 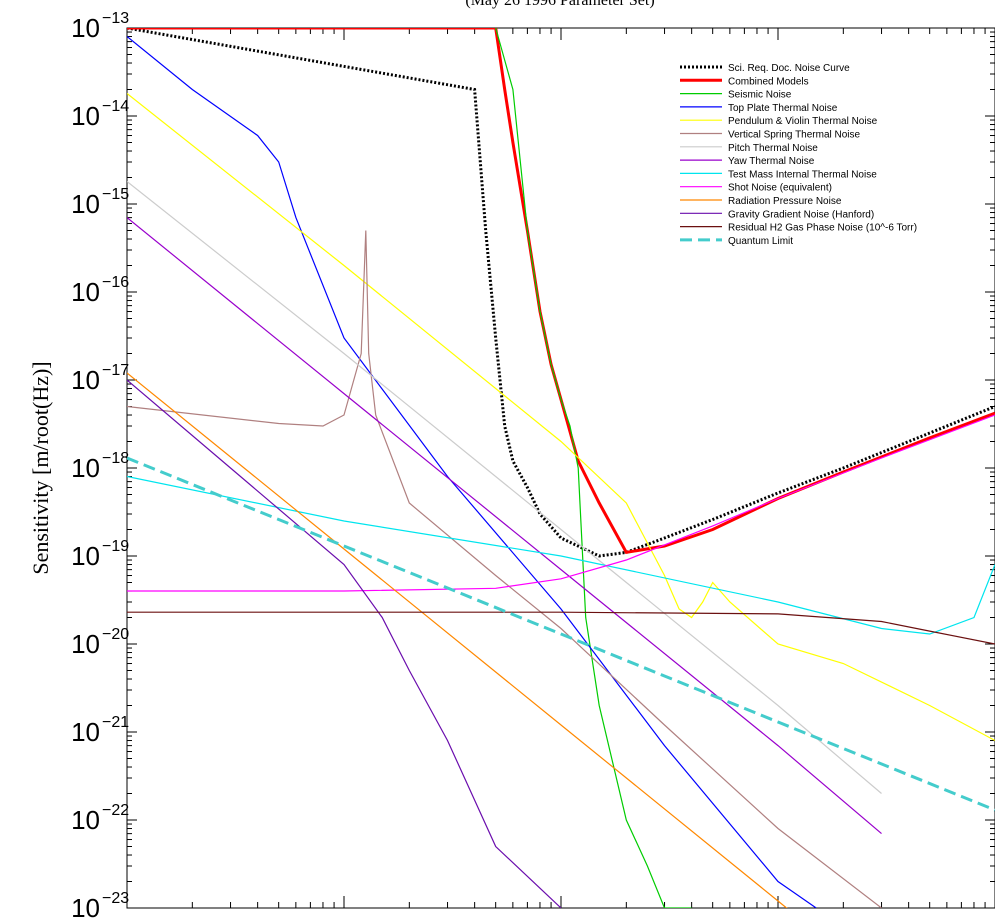 I want to click on legend-label: Gravity Gradient Noise (Hanford), so click(x=801, y=214).